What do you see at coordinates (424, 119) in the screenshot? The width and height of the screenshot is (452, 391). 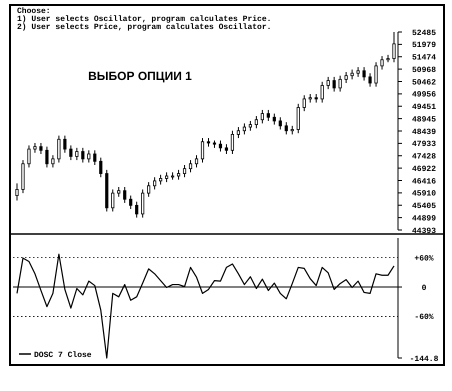 I see `y-tick-label: 48945` at bounding box center [424, 119].